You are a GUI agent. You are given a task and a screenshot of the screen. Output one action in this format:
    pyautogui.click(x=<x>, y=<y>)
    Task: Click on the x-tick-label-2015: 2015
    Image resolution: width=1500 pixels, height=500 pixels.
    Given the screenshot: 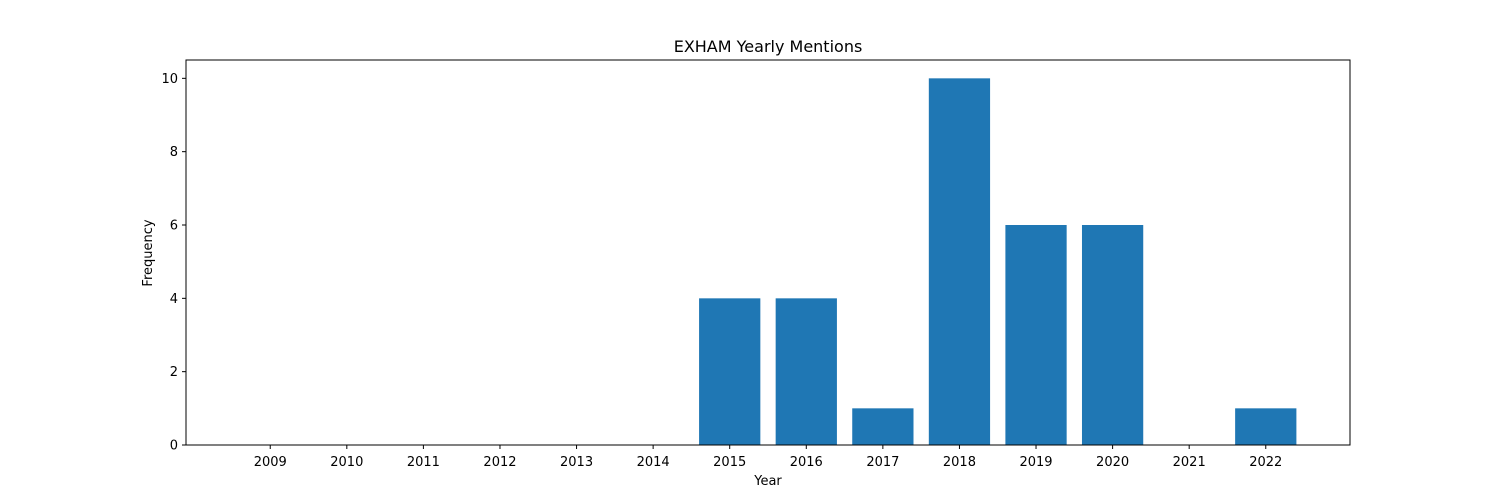 What is the action you would take?
    pyautogui.click(x=729, y=462)
    